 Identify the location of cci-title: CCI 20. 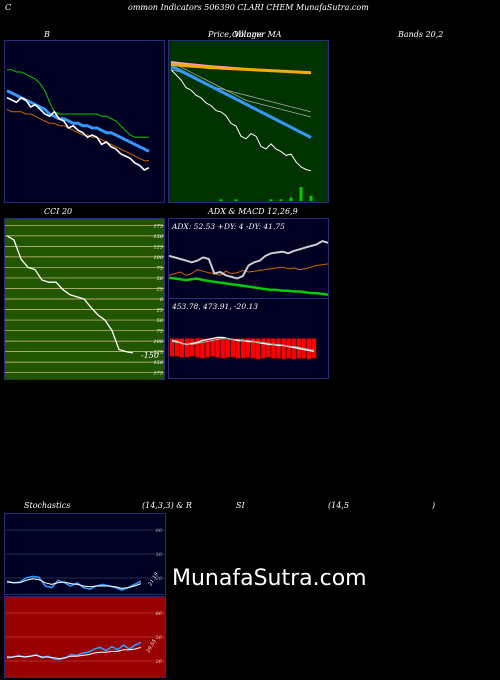
(58, 211).